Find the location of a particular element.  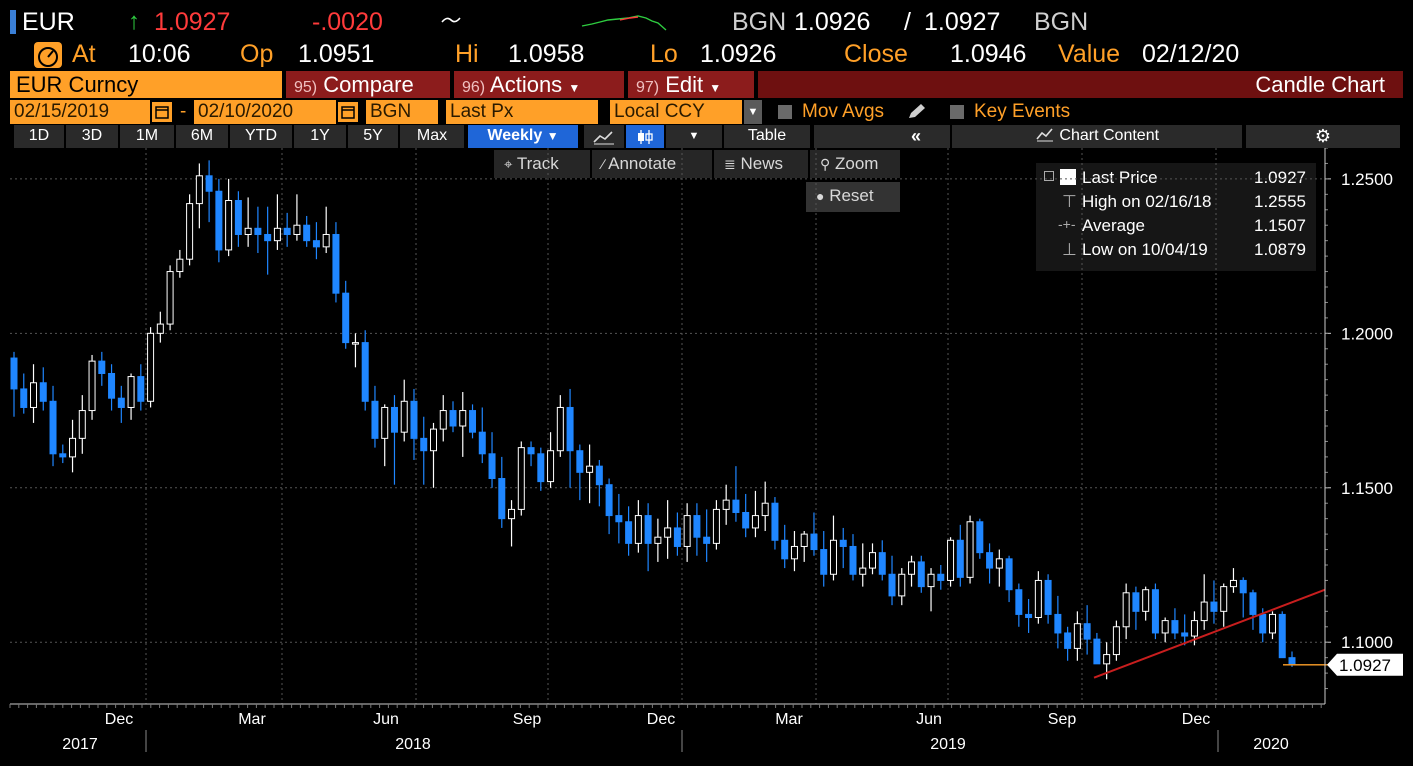

sparkline-icon is located at coordinates (624, 23).